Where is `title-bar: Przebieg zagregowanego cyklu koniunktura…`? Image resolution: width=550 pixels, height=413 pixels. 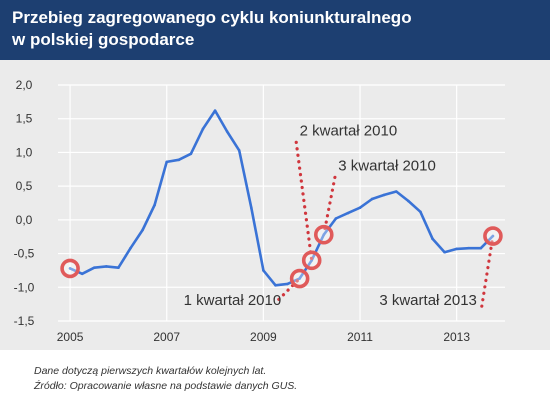
title-bar: Przebieg zagregowanego cyklu koniunktura… is located at coordinates (275, 30).